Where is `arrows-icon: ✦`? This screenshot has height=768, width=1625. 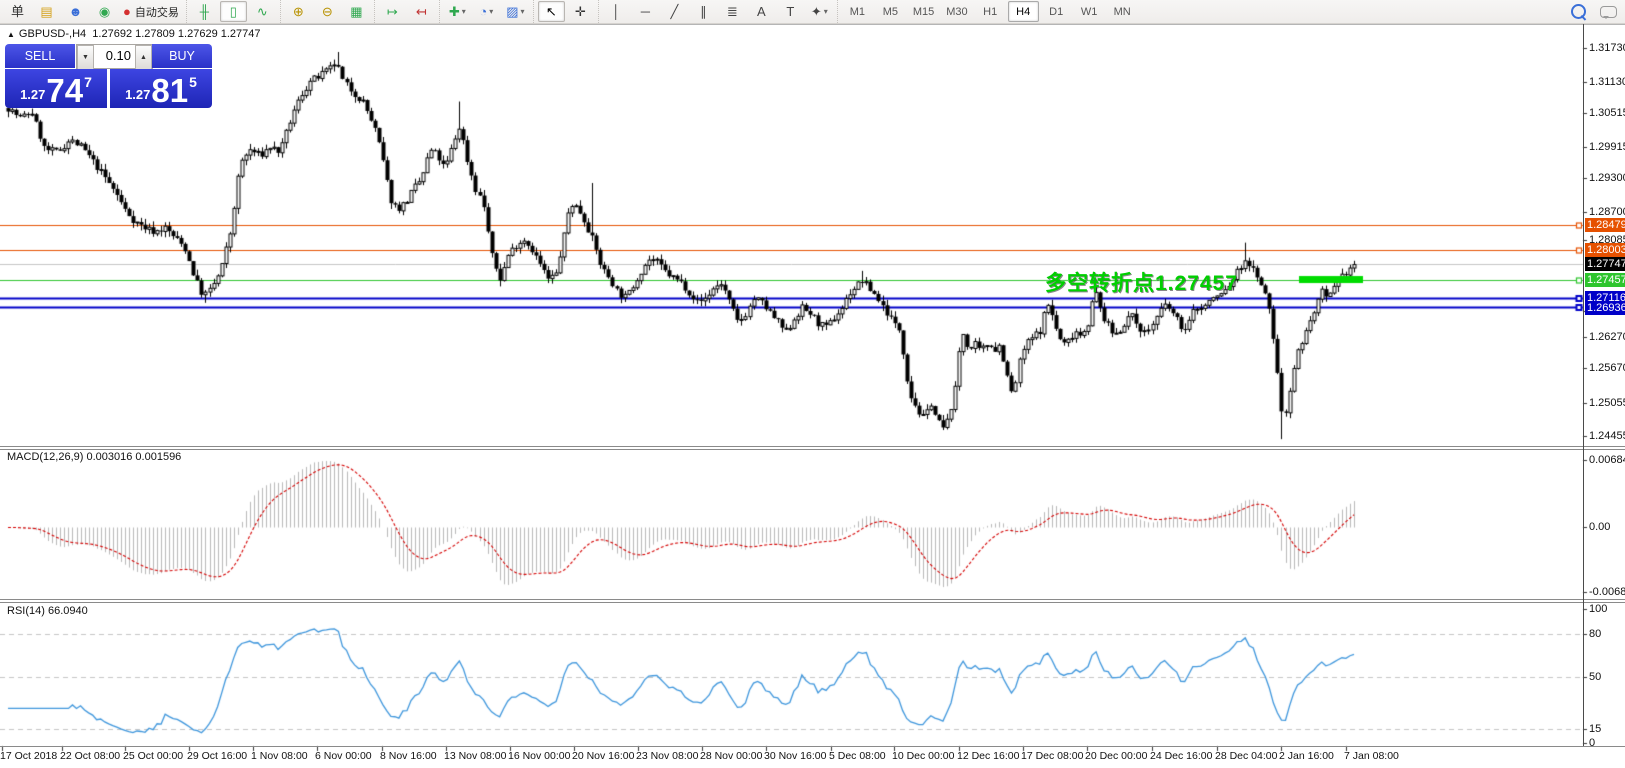 arrows-icon: ✦ is located at coordinates (816, 11).